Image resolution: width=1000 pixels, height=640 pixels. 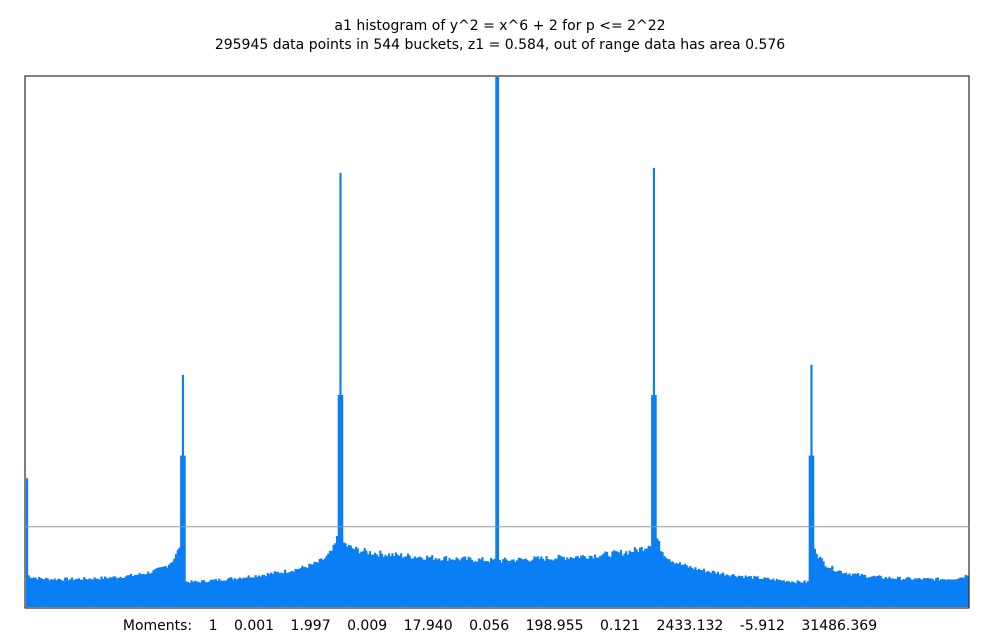 I want to click on moment-value: 17.940, so click(x=428, y=626).